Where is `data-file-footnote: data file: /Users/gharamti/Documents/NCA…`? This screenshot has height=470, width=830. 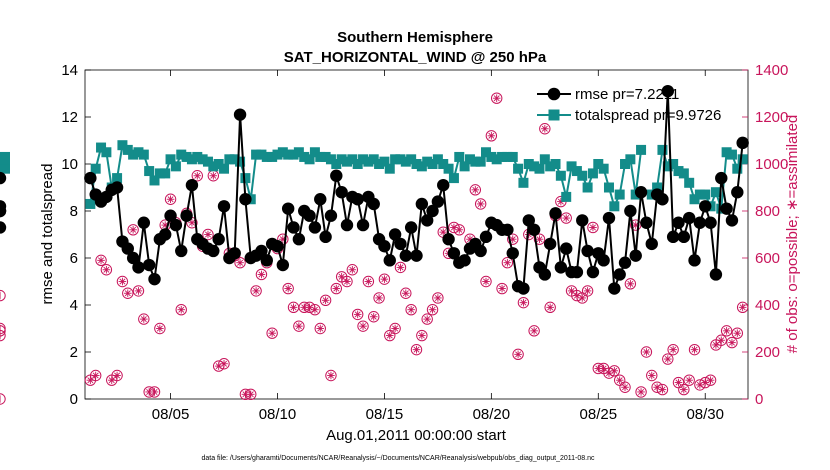
data-file-footnote: data file: /Users/gharamti/Documents/NCA… is located at coordinates (398, 458).